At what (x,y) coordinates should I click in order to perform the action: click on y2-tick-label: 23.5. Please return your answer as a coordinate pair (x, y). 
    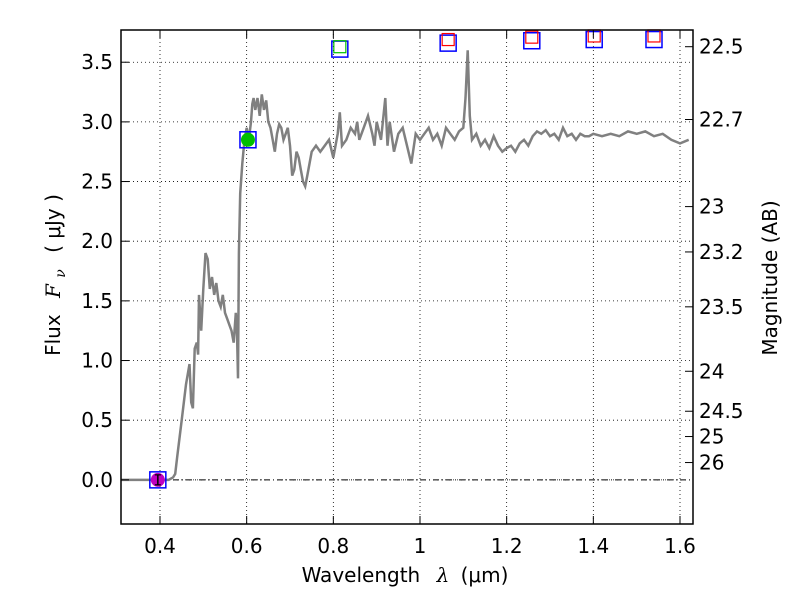
    Looking at the image, I should click on (721, 307).